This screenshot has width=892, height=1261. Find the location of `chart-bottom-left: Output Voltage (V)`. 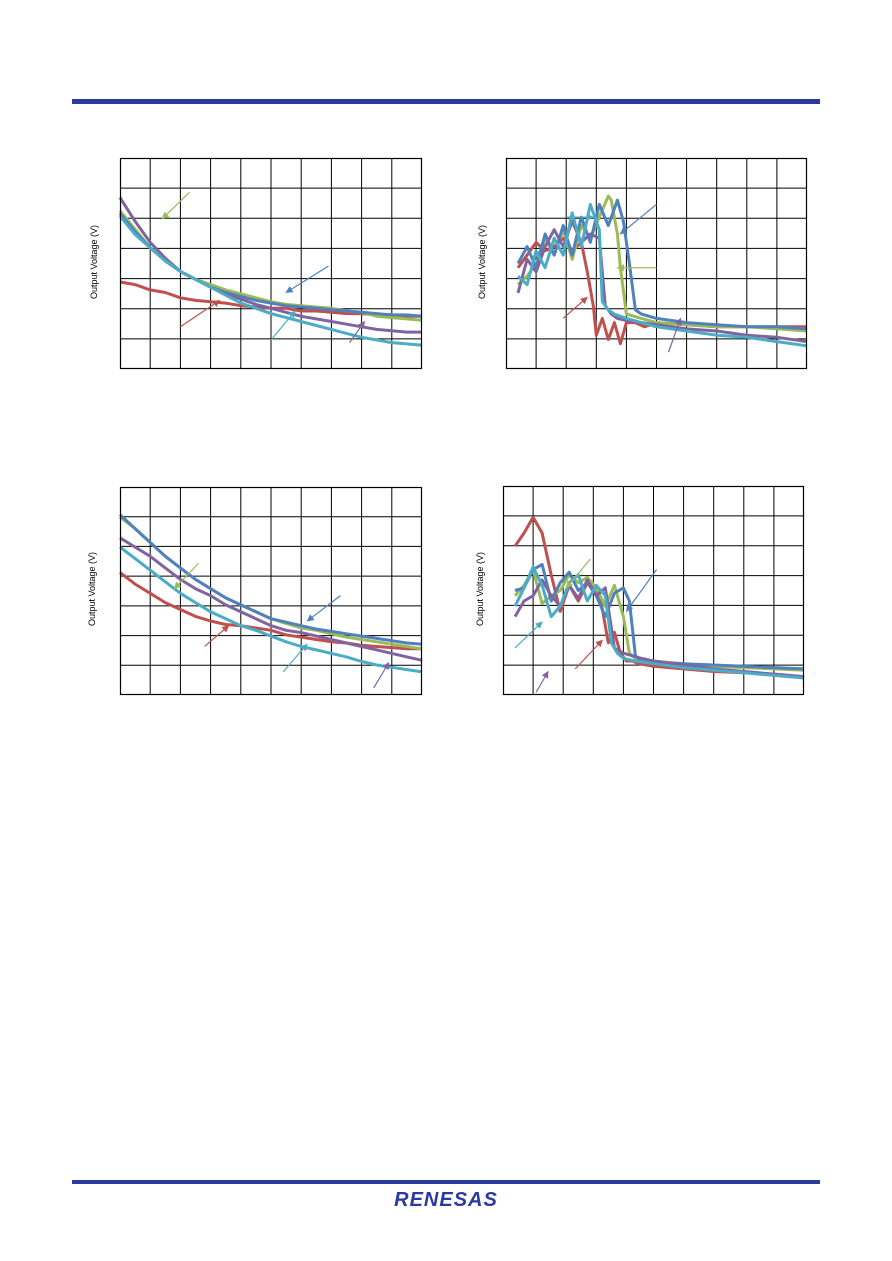

chart-bottom-left: Output Voltage (V) is located at coordinates (255, 591).